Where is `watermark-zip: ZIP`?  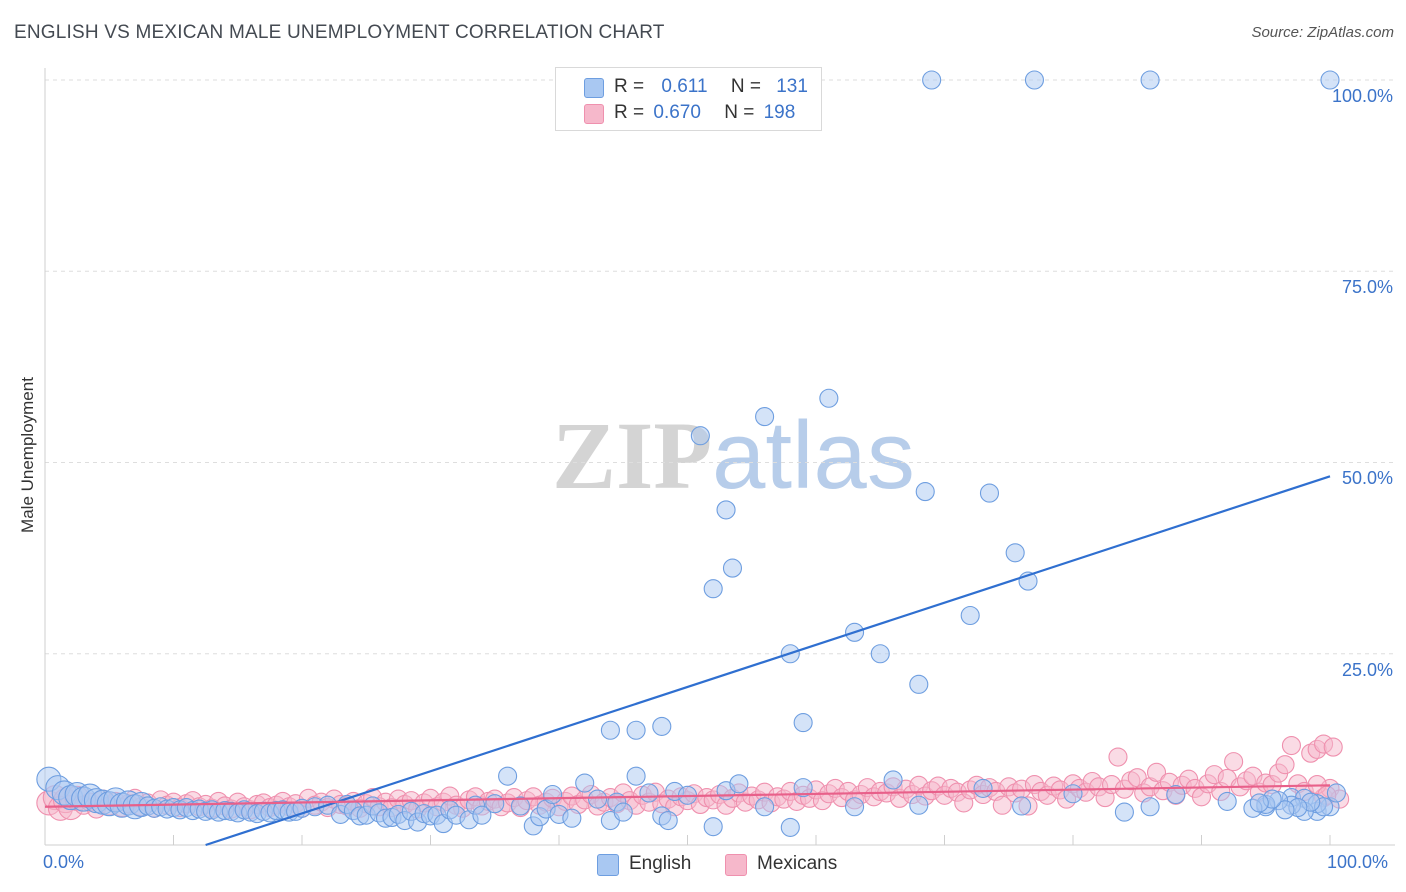
watermark-zip: ZIP is located at coordinates (632, 455).